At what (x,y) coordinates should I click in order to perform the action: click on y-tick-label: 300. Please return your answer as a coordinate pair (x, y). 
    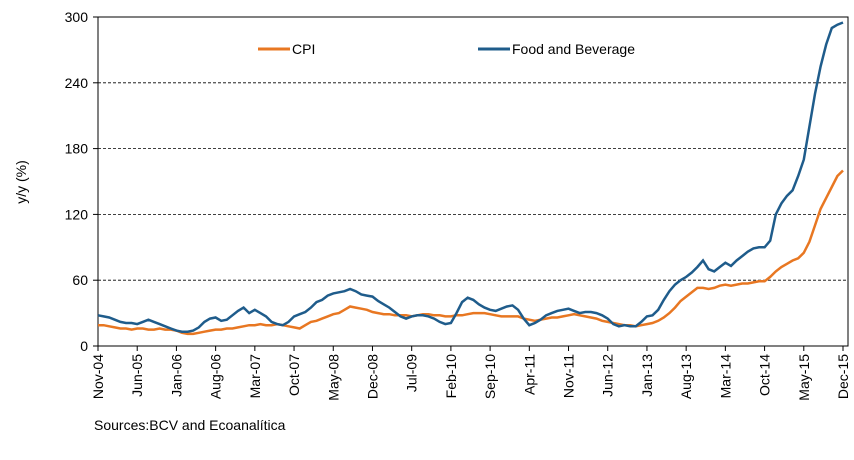
    Looking at the image, I should click on (77, 17).